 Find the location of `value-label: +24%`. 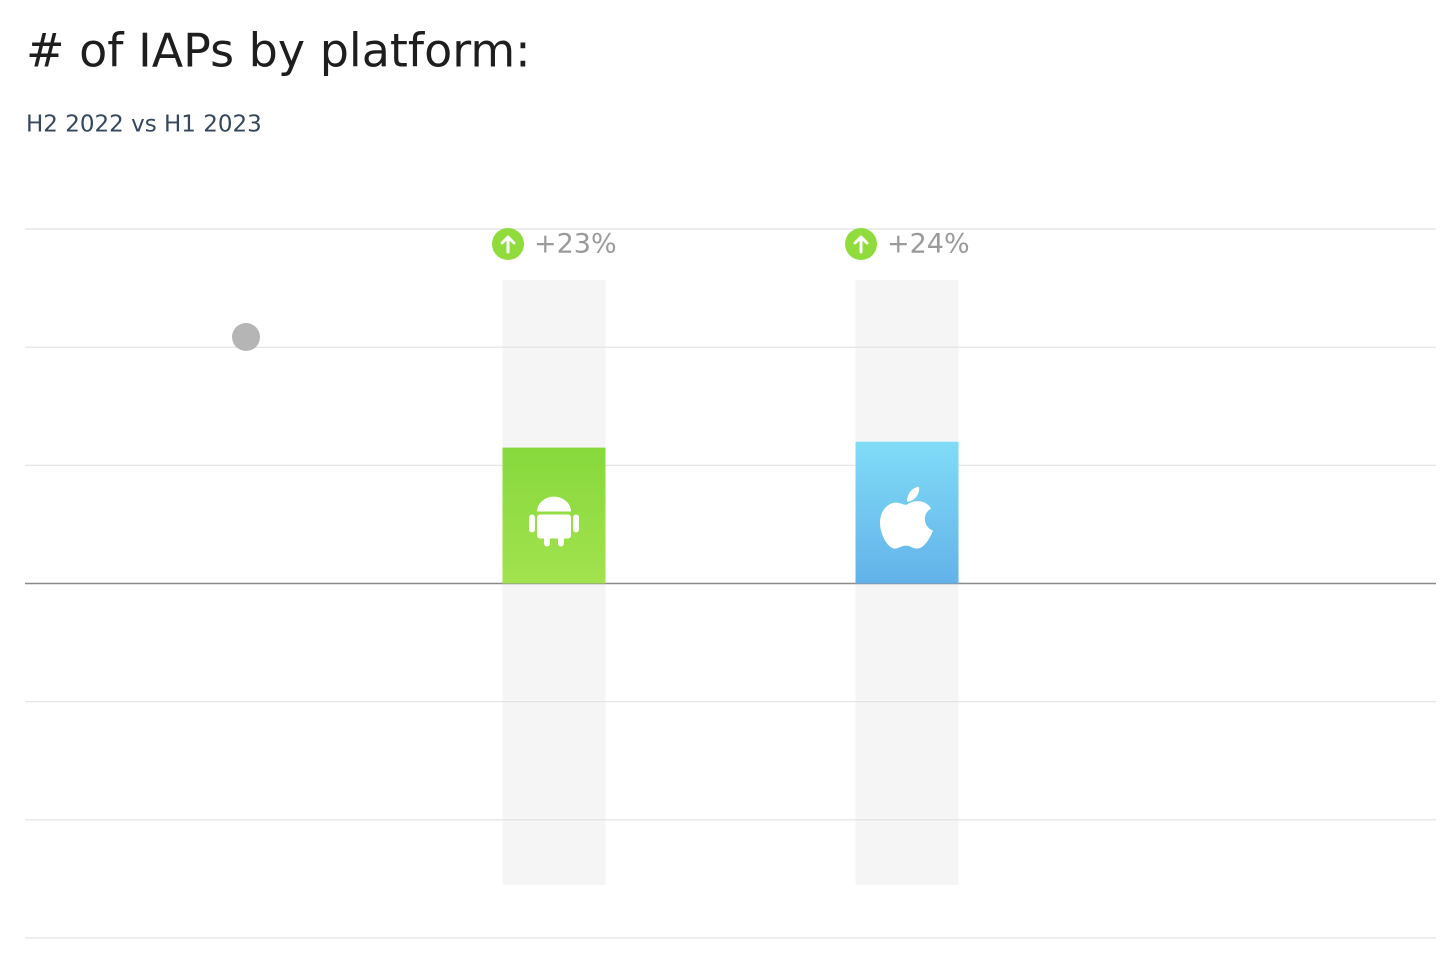

value-label: +24% is located at coordinates (928, 244).